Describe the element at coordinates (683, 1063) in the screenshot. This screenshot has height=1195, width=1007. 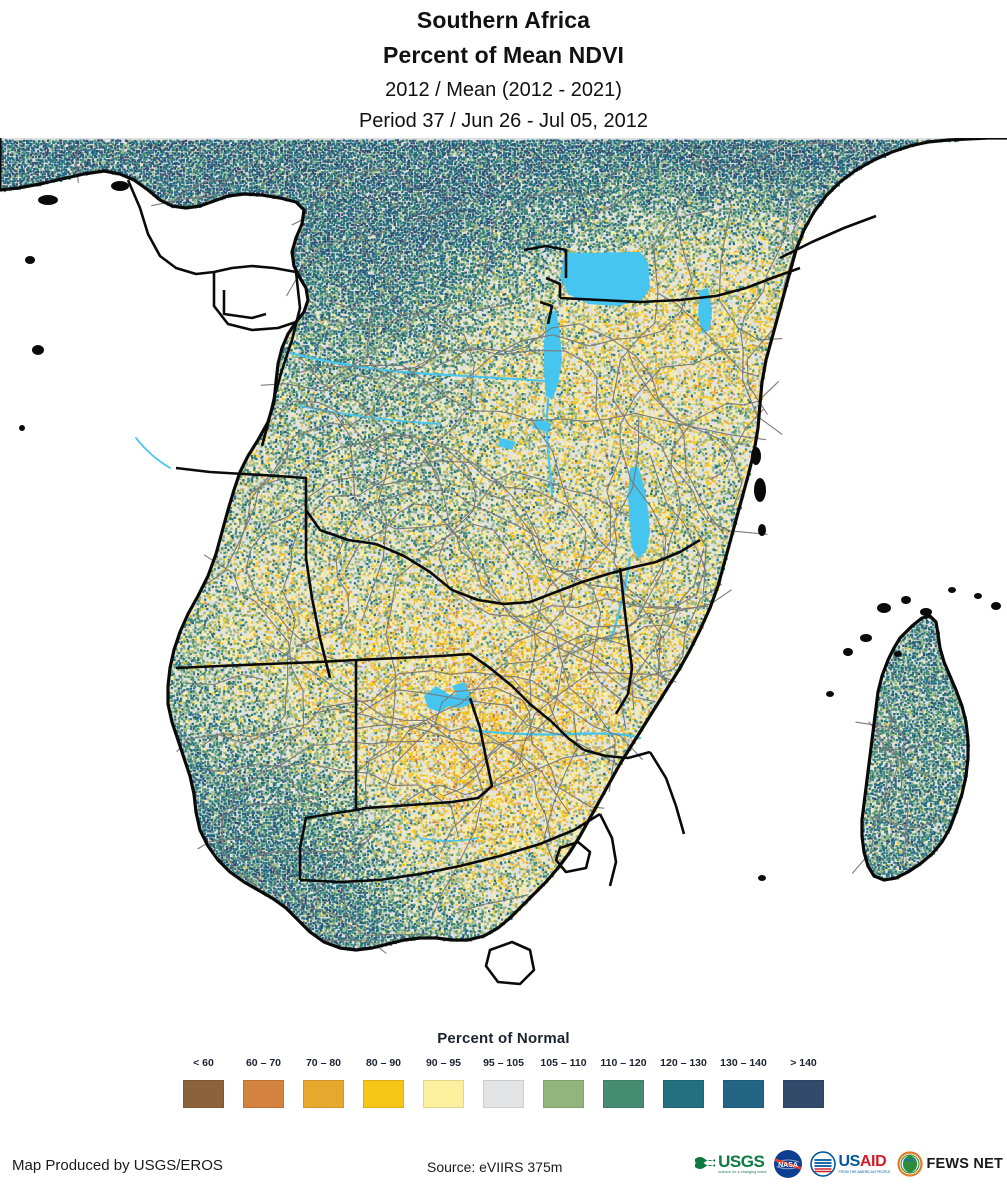
I see `legend-class-label: 120 – 130` at that location.